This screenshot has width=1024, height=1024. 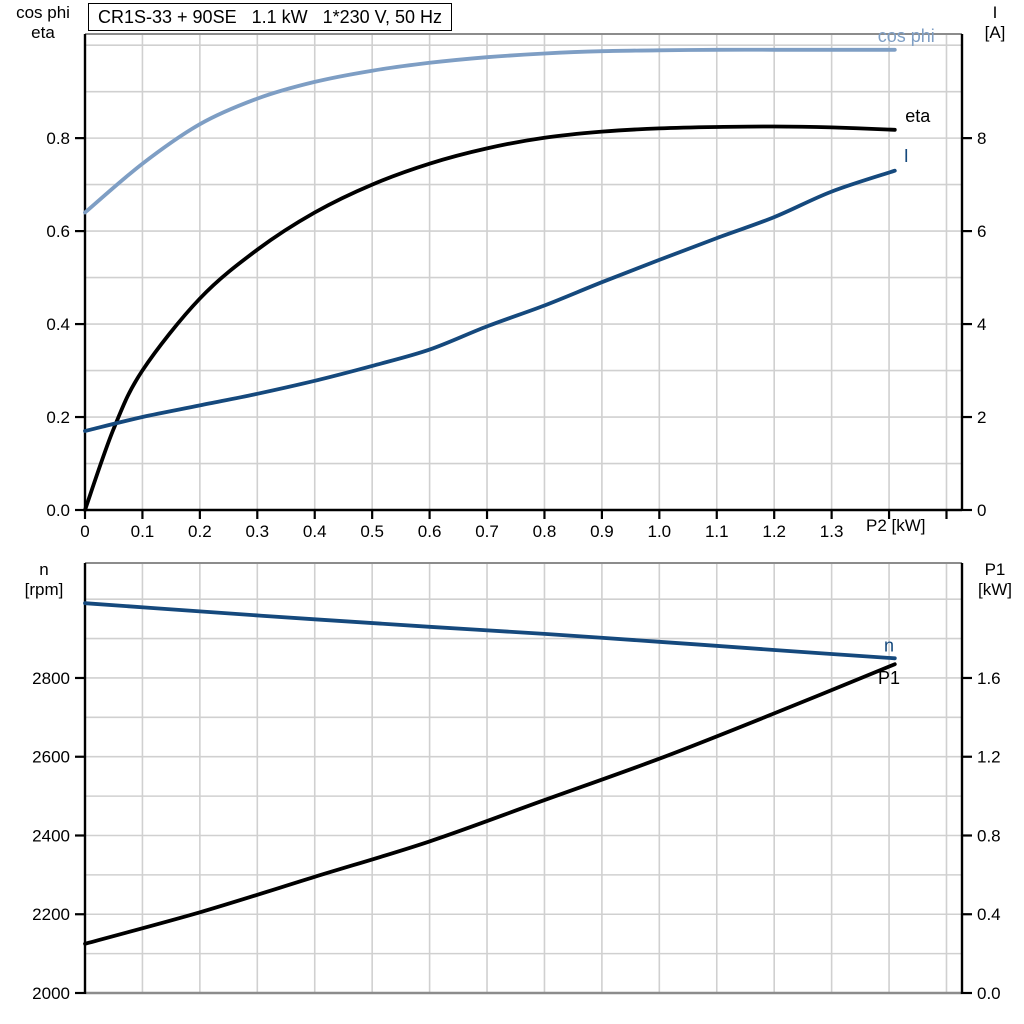 What do you see at coordinates (717, 531) in the screenshot?
I see `x-tick-label: 1.1` at bounding box center [717, 531].